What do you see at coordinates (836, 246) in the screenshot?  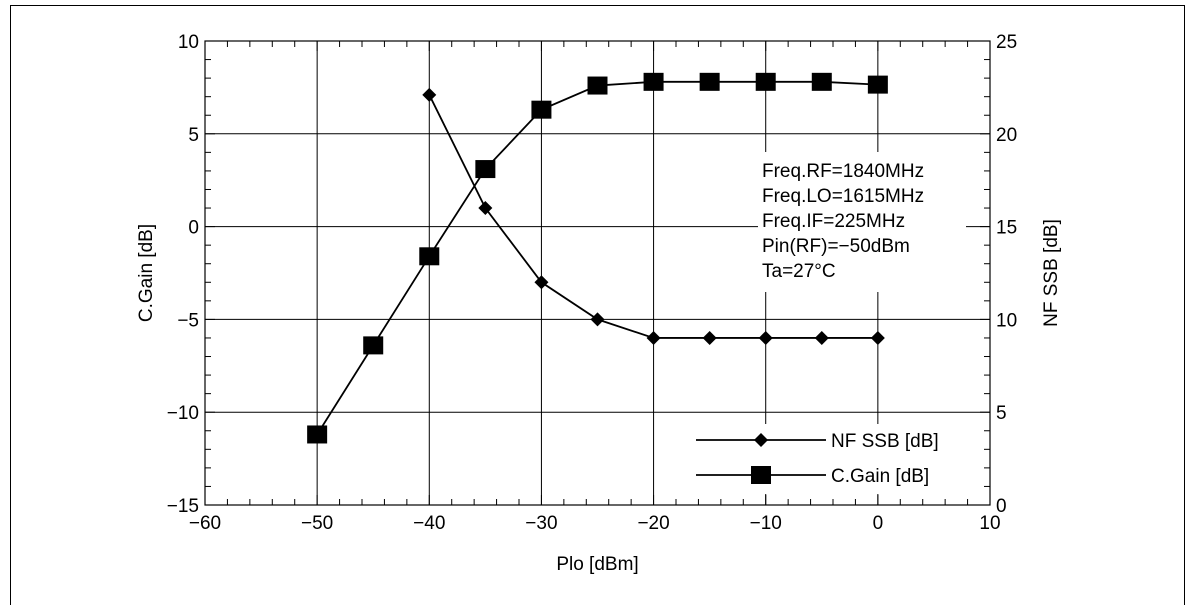 I see `annotation-line: Pin(RF)=−50dBm` at bounding box center [836, 246].